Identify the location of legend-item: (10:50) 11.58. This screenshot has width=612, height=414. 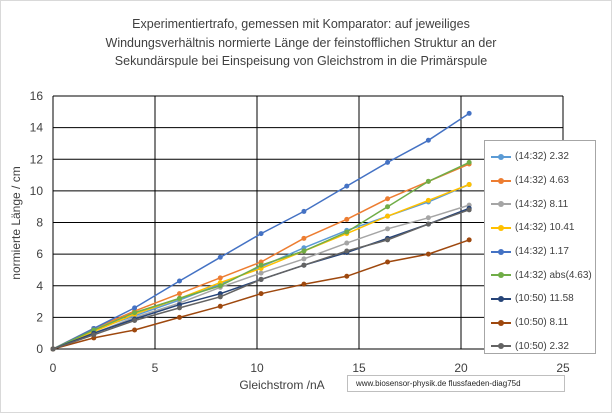
(543, 299).